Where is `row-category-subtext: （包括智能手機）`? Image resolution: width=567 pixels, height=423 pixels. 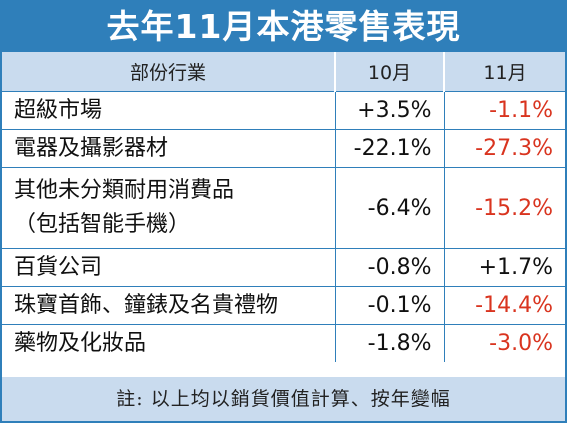
row-category-subtext: （包括智能手機） is located at coordinates (102, 224).